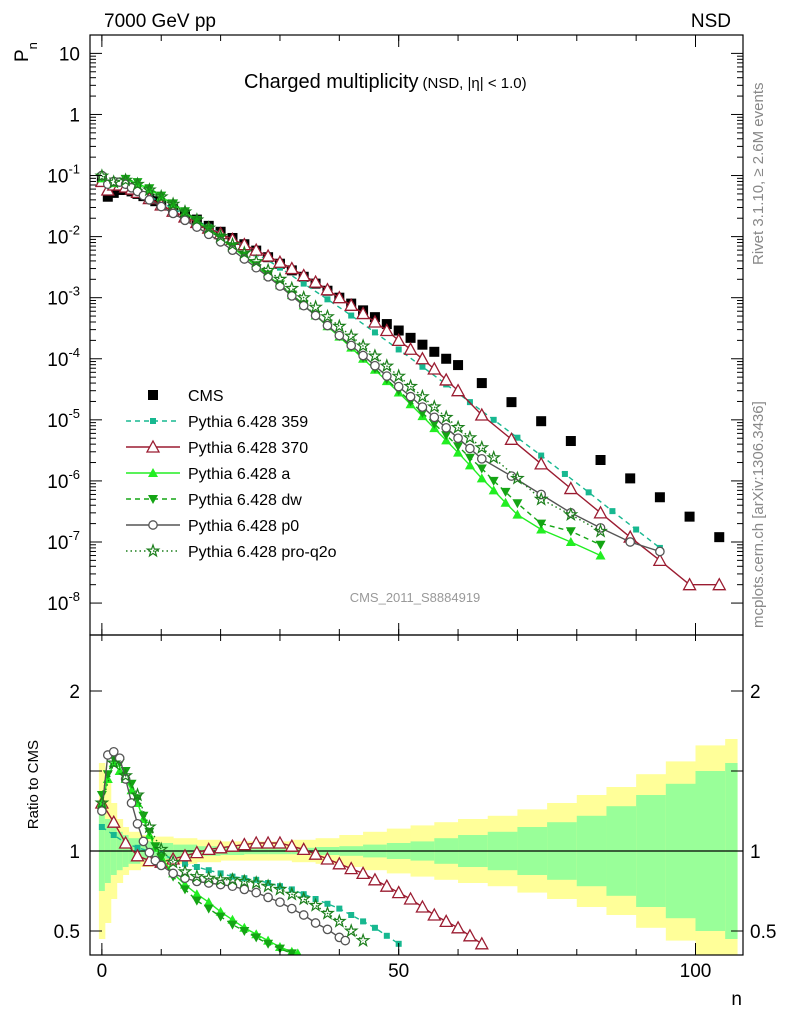 The width and height of the screenshot is (786, 1024). Describe the element at coordinates (74, 115) in the screenshot. I see `ytick-label-main: 1` at that location.